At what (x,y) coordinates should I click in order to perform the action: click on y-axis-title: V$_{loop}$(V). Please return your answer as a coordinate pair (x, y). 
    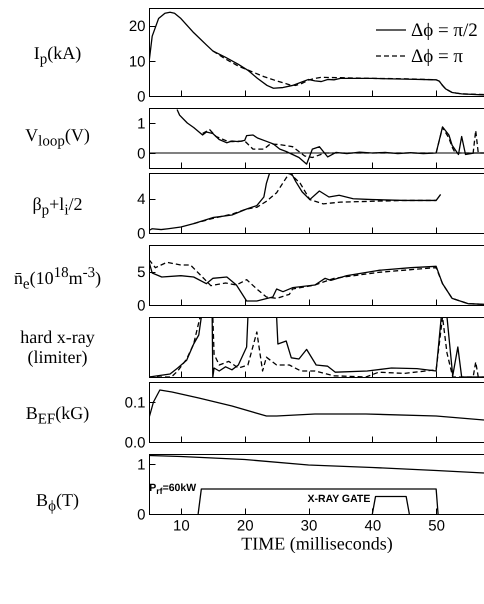
    Looking at the image, I should click on (57, 138).